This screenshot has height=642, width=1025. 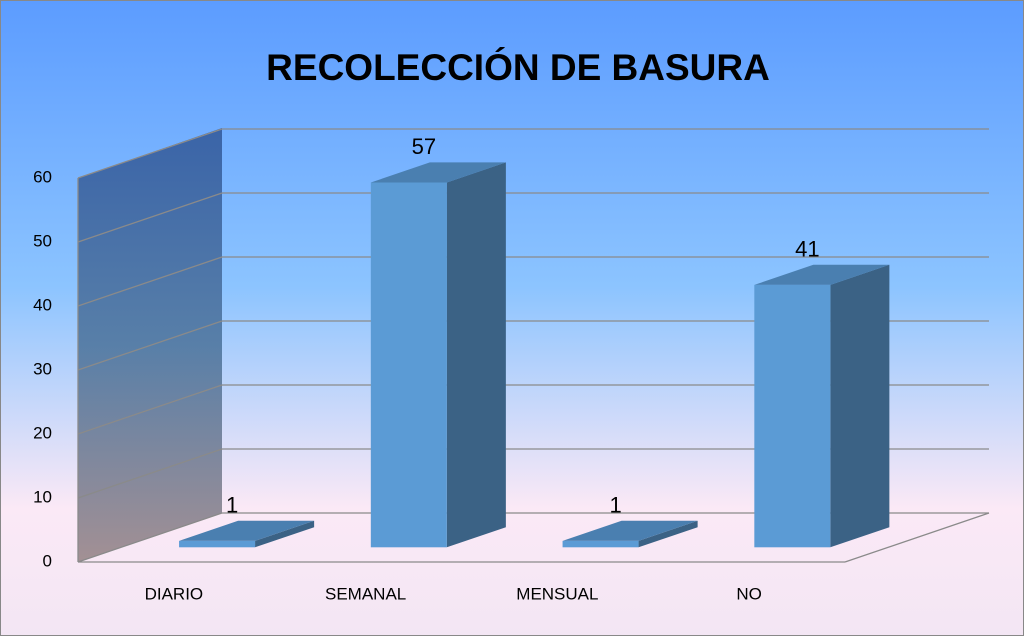 I want to click on x-tick-label: NO, so click(x=749, y=593).